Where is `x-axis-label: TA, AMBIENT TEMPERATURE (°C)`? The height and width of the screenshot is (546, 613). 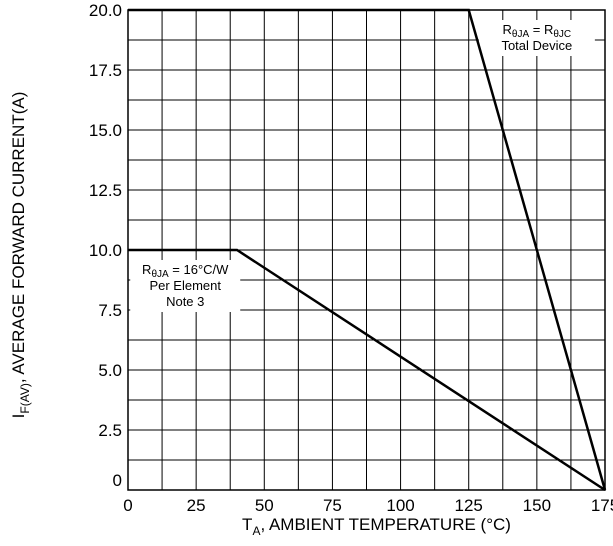
x-axis-label: TA, AMBIENT TEMPERATURE (°C) is located at coordinates (376, 526).